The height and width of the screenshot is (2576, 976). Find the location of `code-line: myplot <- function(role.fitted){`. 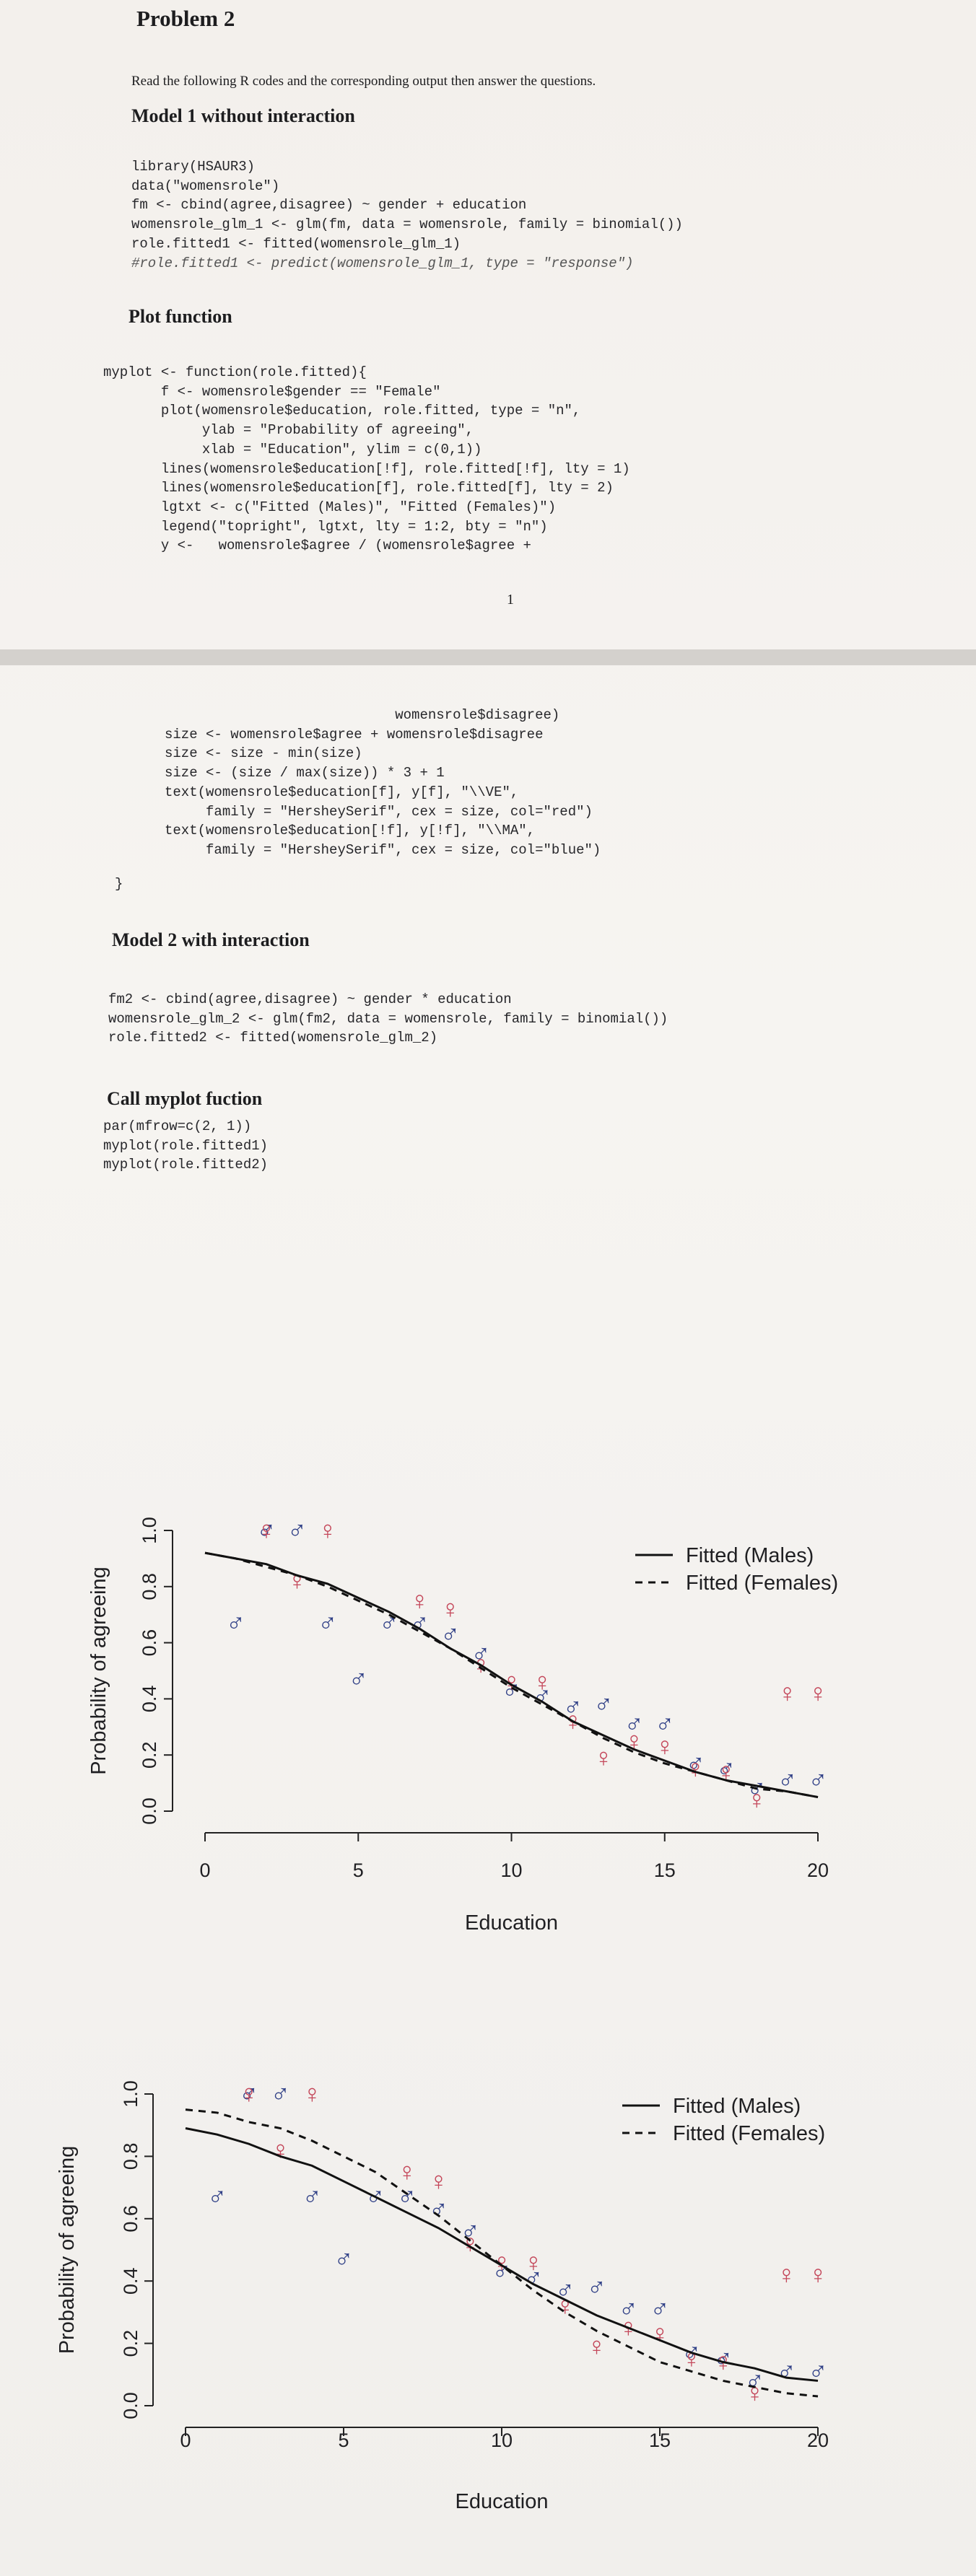

code-line: myplot <- function(role.fitted){ is located at coordinates (235, 372).